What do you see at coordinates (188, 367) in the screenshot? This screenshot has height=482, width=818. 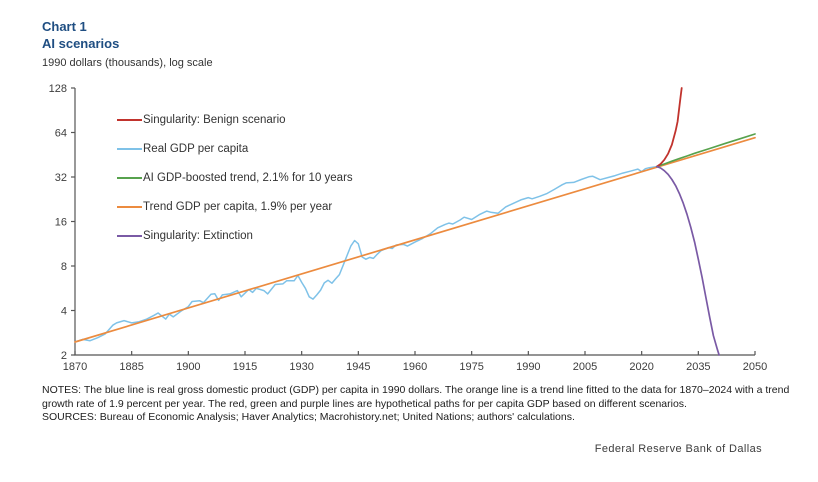 I see `x-axis-tick-label: 1900` at bounding box center [188, 367].